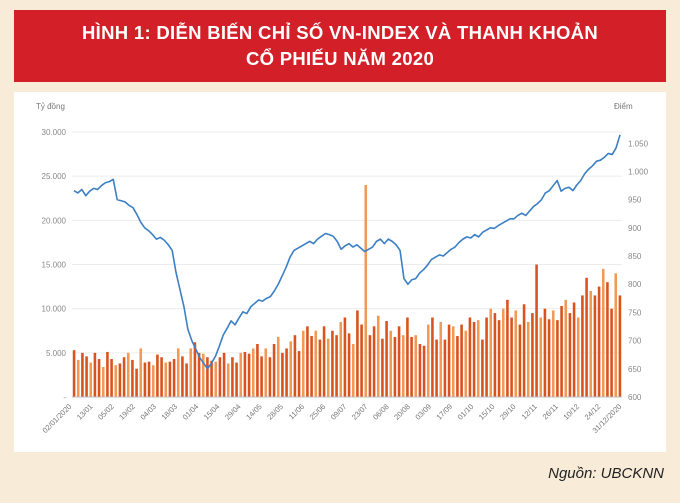  What do you see at coordinates (148, 412) in the screenshot?
I see `x-tick-label: 04/03` at bounding box center [148, 412].